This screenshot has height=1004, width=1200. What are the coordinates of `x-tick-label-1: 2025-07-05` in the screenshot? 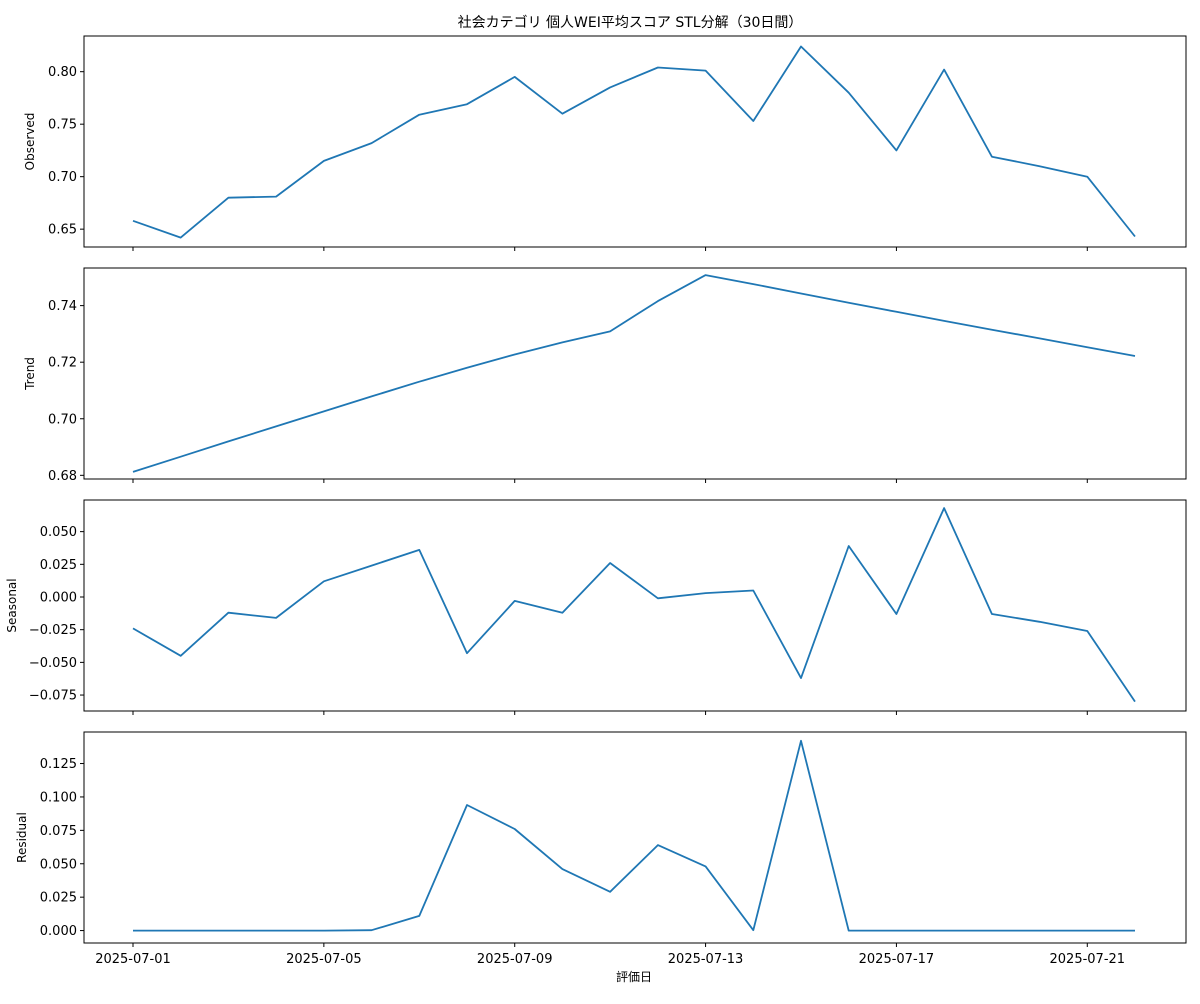 It's located at (324, 959).